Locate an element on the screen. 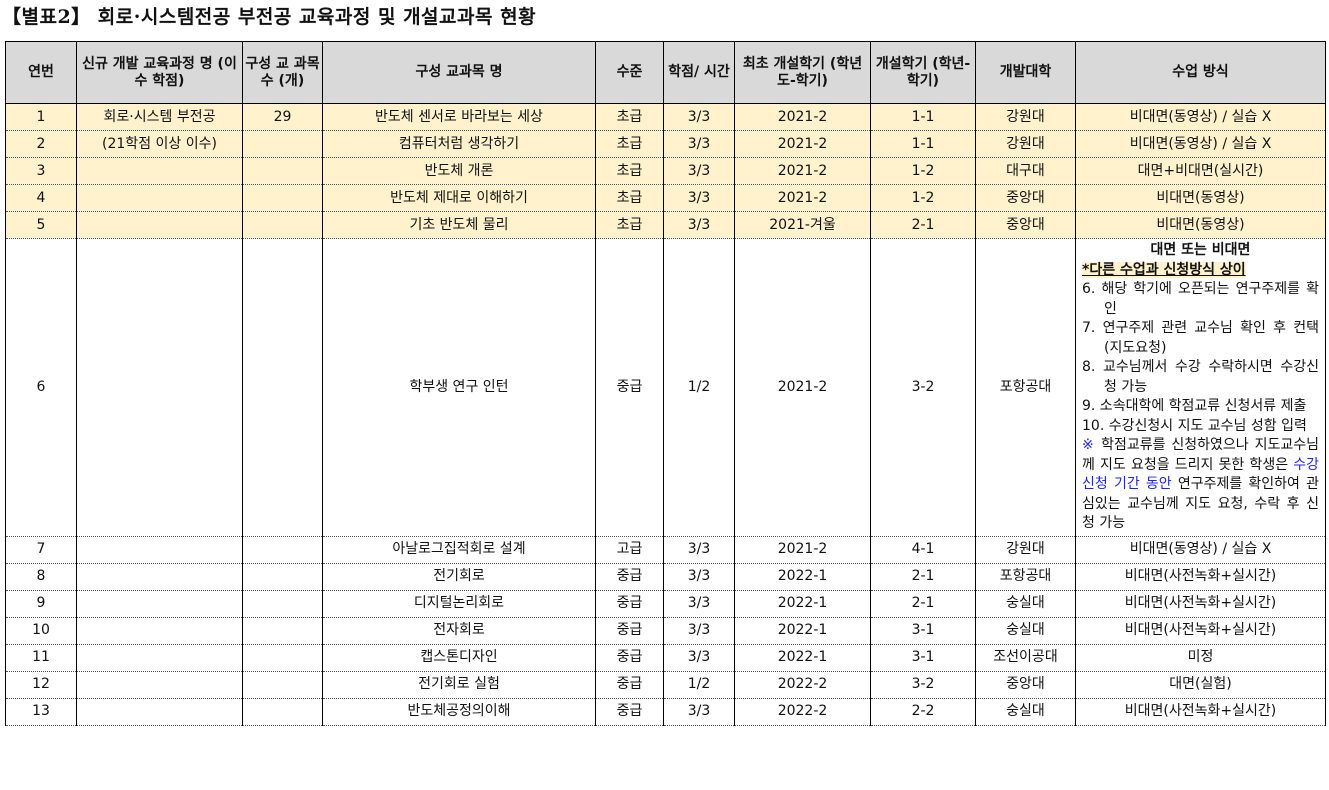  note-step: 6. 해당 학기에 오픈되는 연구주제를 확인 is located at coordinates (1200, 299).